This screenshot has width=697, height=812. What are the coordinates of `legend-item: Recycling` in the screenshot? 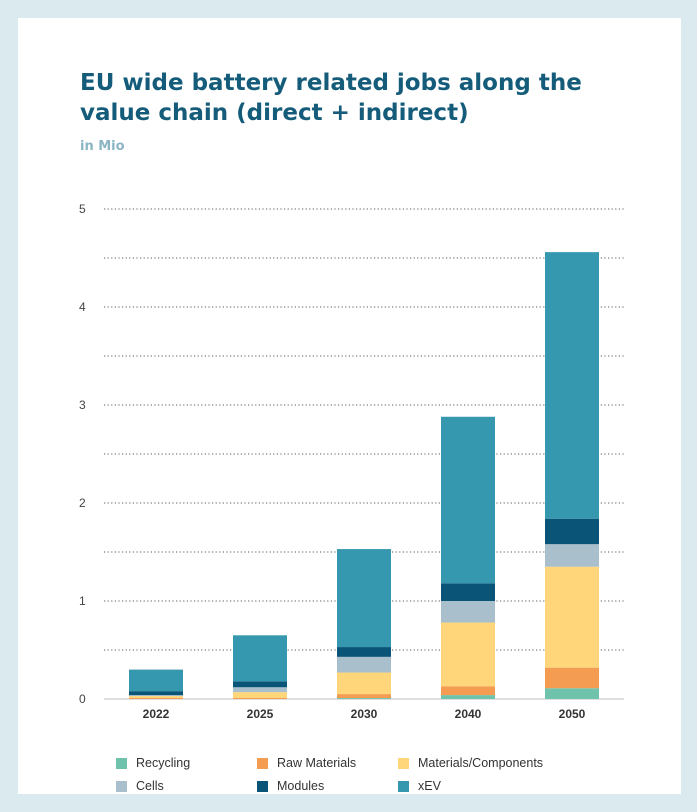 It's located at (153, 763).